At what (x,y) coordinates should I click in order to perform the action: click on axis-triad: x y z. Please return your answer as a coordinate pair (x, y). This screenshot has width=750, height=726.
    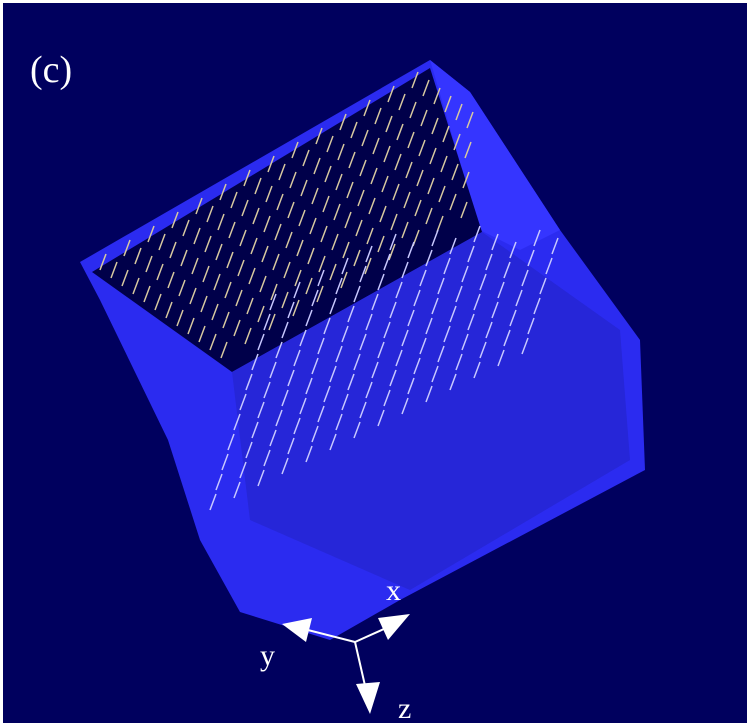
    Looking at the image, I should click on (335, 649).